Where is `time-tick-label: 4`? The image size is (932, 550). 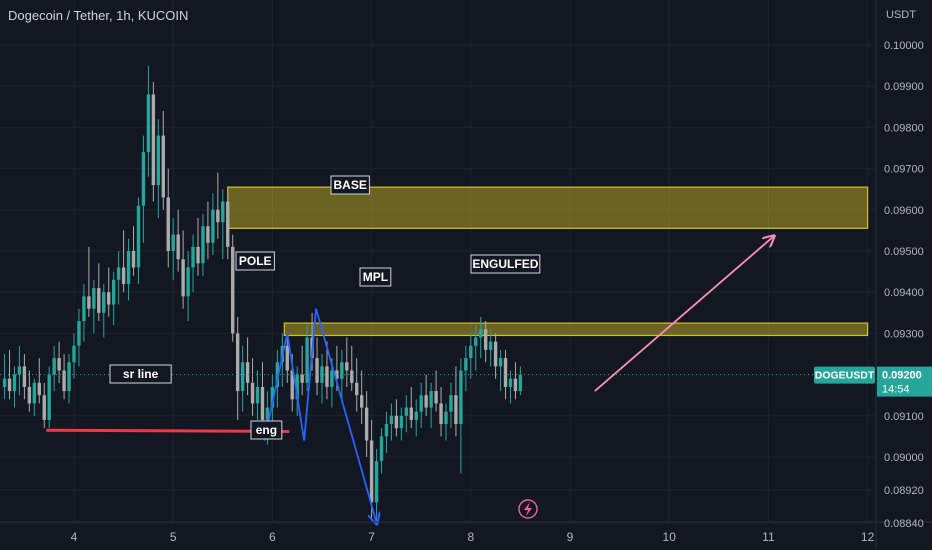 time-tick-label: 4 is located at coordinates (74, 537).